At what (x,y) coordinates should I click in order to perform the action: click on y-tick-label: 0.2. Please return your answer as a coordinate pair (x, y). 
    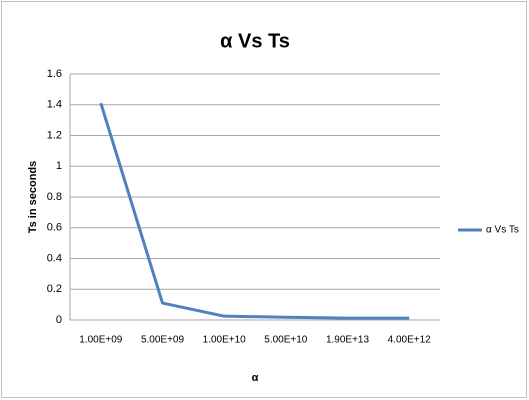
    Looking at the image, I should click on (54, 289).